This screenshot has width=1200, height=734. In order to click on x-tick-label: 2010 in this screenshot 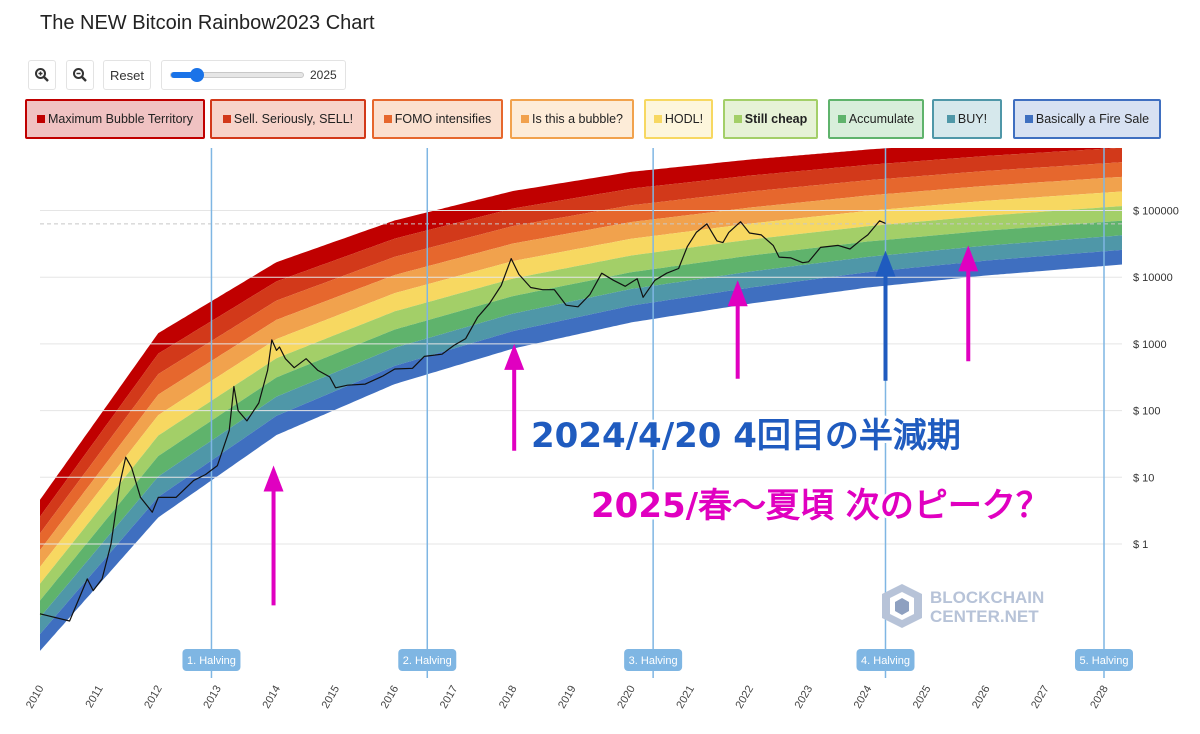, I will do `click(35, 697)`.